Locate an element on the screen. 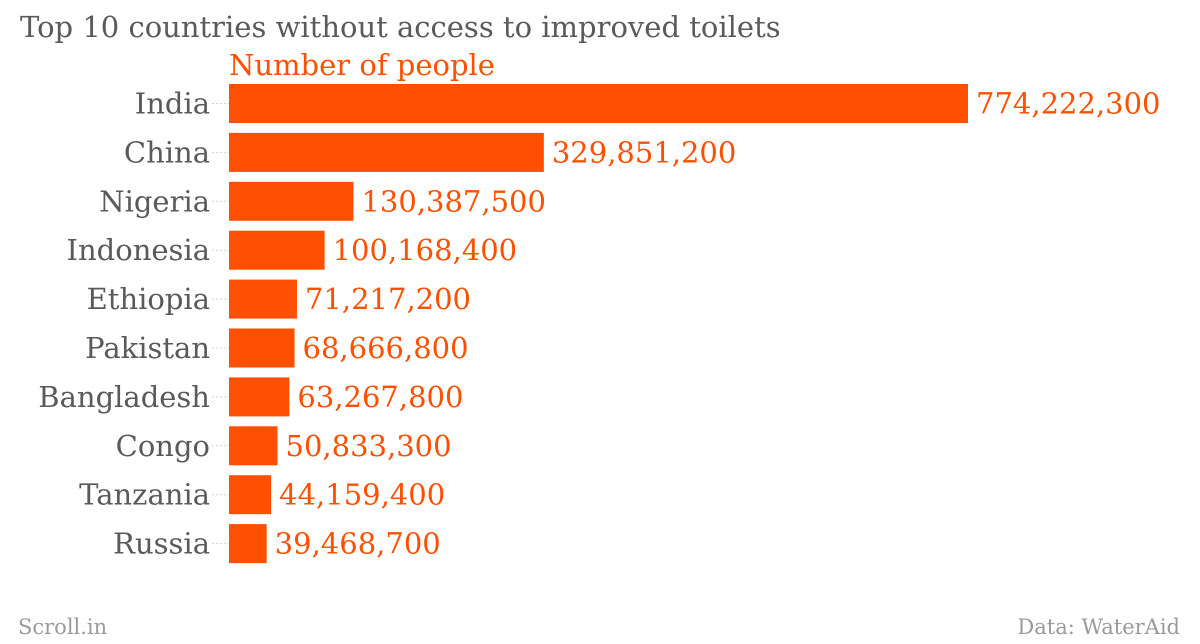 The width and height of the screenshot is (1200, 644). value-label: 50,833,300 is located at coordinates (369, 446).